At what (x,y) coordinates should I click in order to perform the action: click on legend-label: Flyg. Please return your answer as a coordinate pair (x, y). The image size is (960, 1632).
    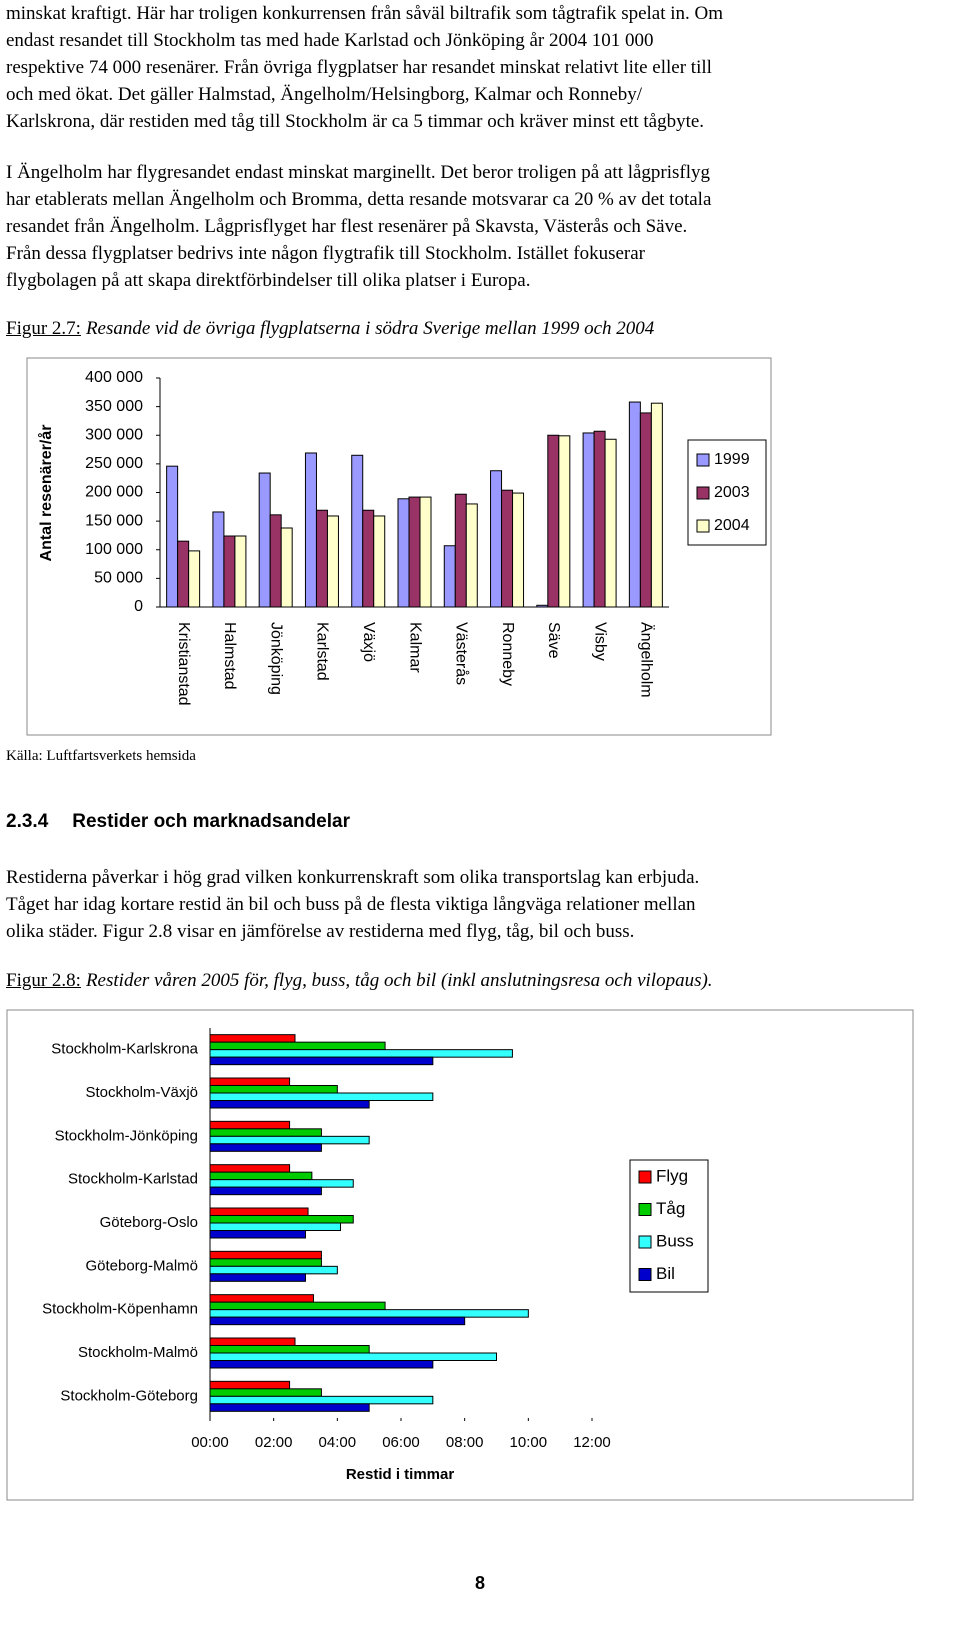
    Looking at the image, I should click on (672, 1175).